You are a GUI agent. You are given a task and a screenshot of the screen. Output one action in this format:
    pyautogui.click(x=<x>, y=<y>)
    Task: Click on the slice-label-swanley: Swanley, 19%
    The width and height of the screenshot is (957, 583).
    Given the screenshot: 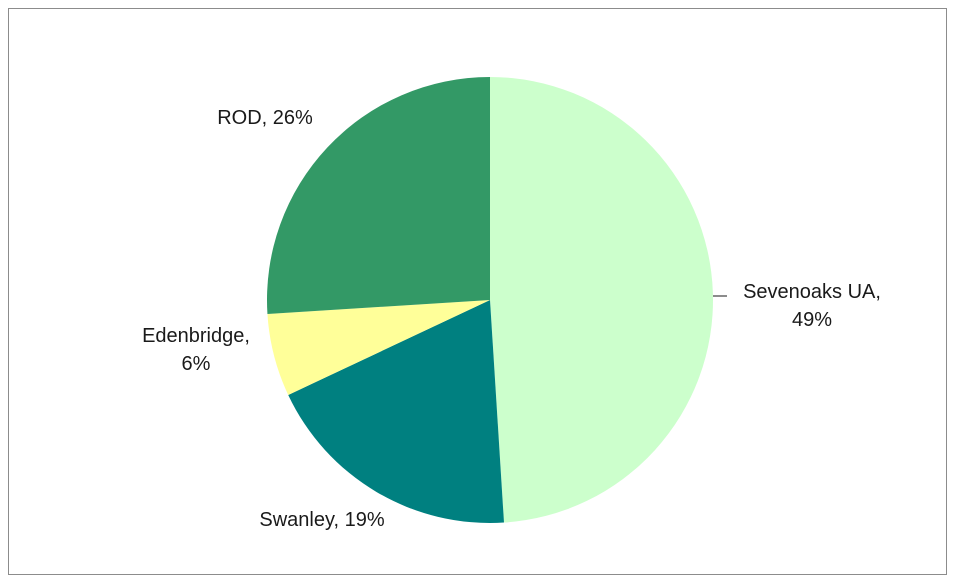 What is the action you would take?
    pyautogui.click(x=321, y=520)
    